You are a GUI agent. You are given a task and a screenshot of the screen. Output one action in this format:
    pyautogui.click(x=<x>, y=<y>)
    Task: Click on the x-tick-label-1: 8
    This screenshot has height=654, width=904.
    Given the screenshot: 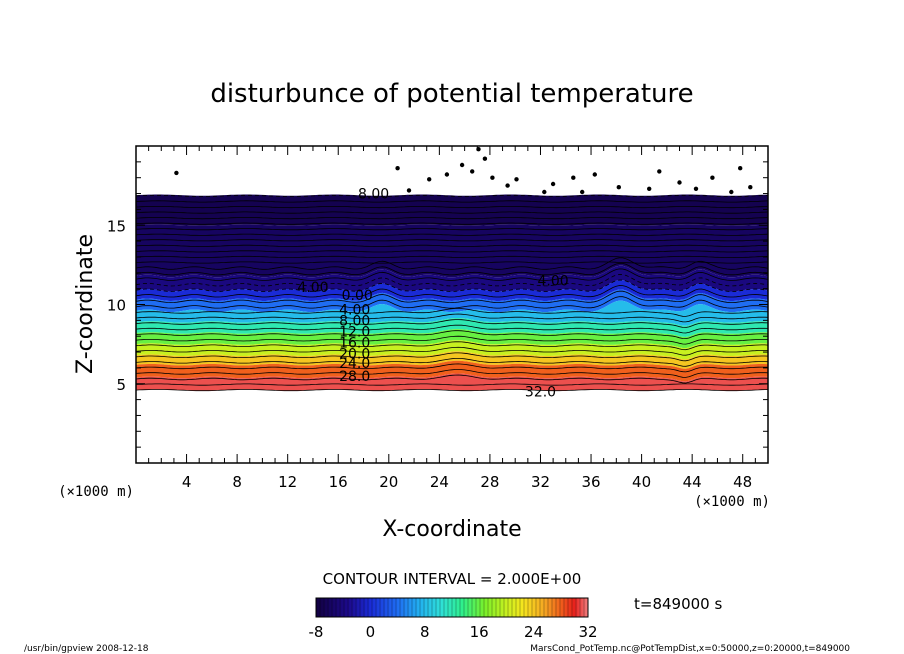 What is the action you would take?
    pyautogui.click(x=237, y=482)
    